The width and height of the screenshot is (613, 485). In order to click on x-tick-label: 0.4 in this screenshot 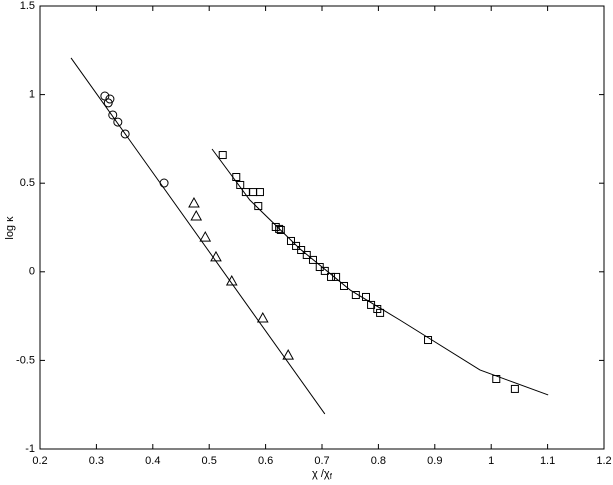, I will do `click(152, 461)`.